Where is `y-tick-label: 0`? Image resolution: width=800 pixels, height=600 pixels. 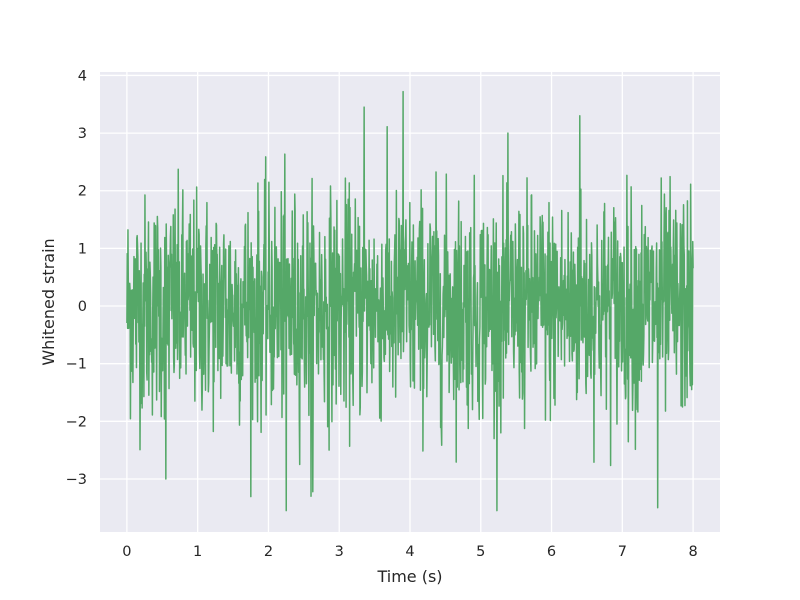
y-tick-label: 0 is located at coordinates (82, 307).